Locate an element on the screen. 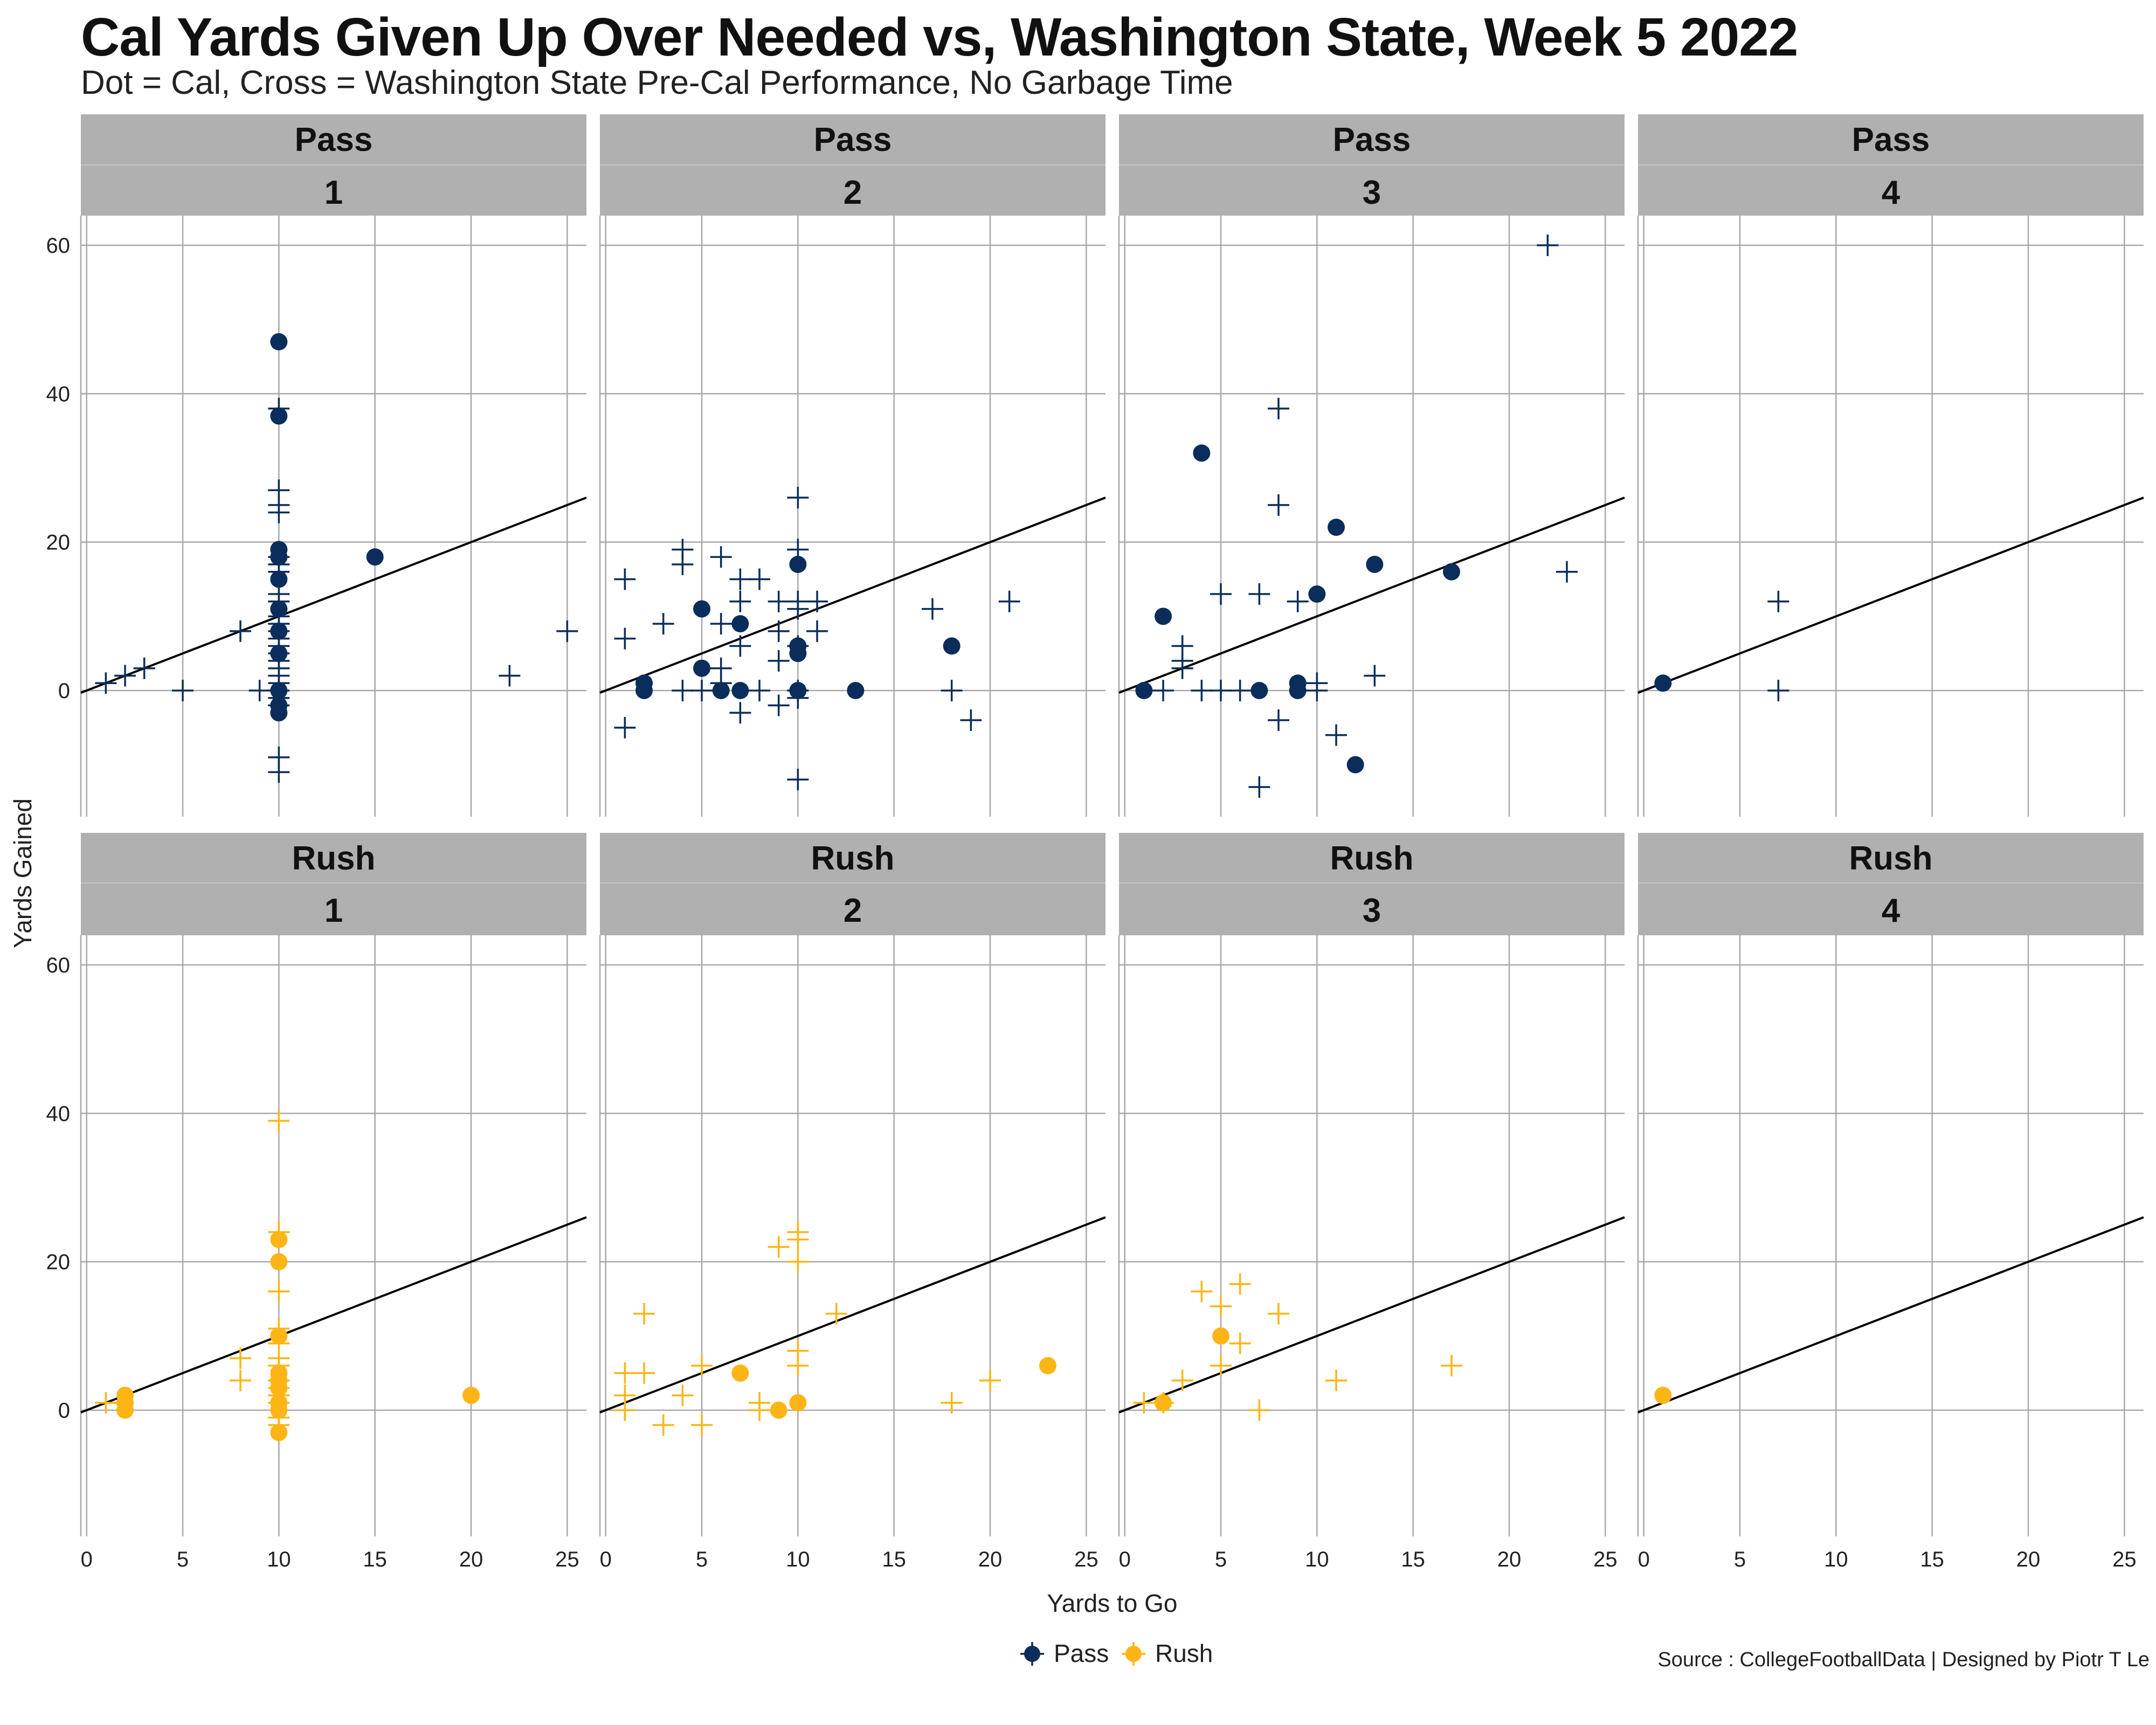  panel-pass-2: Pass 2 is located at coordinates (852, 465).